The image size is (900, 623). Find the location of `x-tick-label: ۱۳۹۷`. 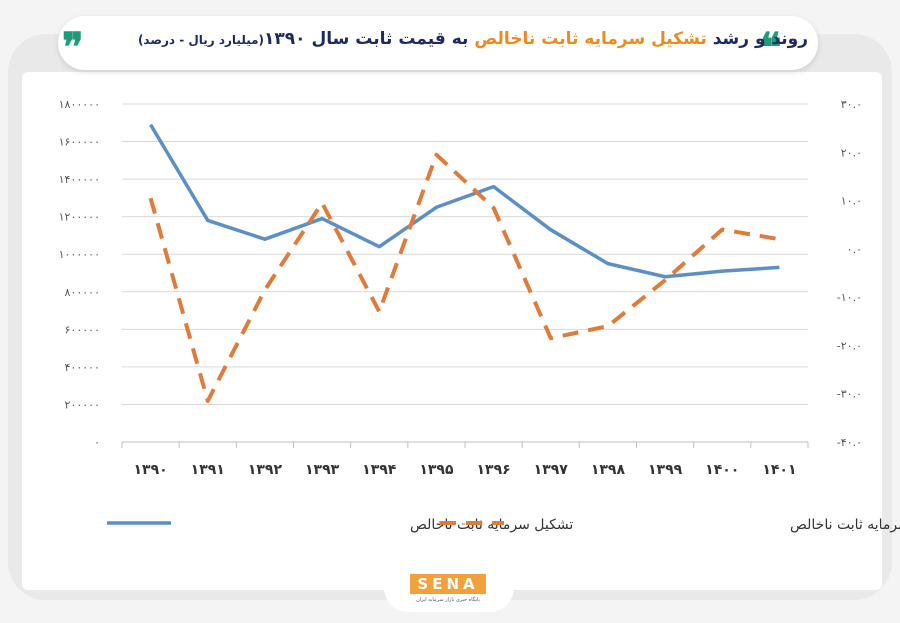

x-tick-label: ۱۳۹۷ is located at coordinates (551, 470).